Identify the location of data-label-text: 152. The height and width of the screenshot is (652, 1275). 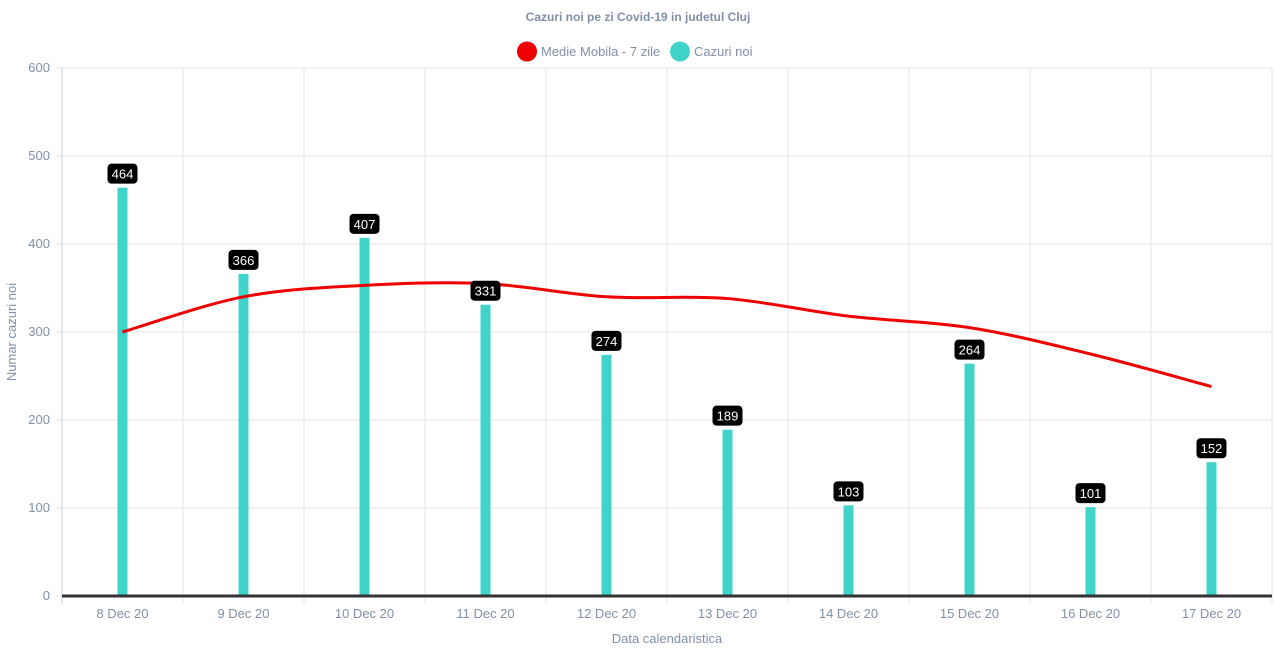
(1212, 448).